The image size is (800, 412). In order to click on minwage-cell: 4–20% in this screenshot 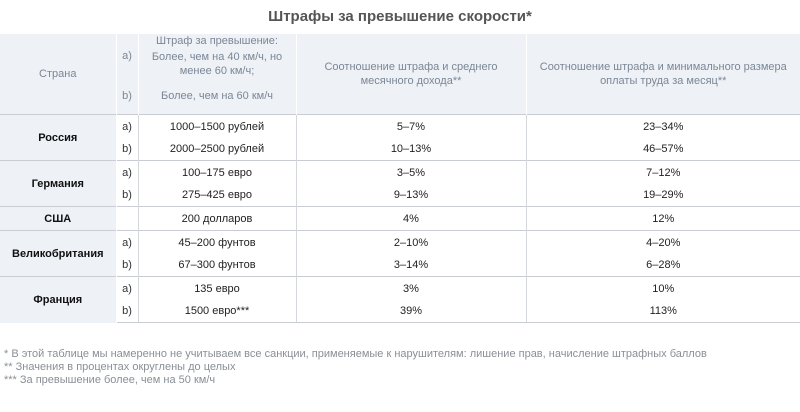, I will do `click(663, 242)`.